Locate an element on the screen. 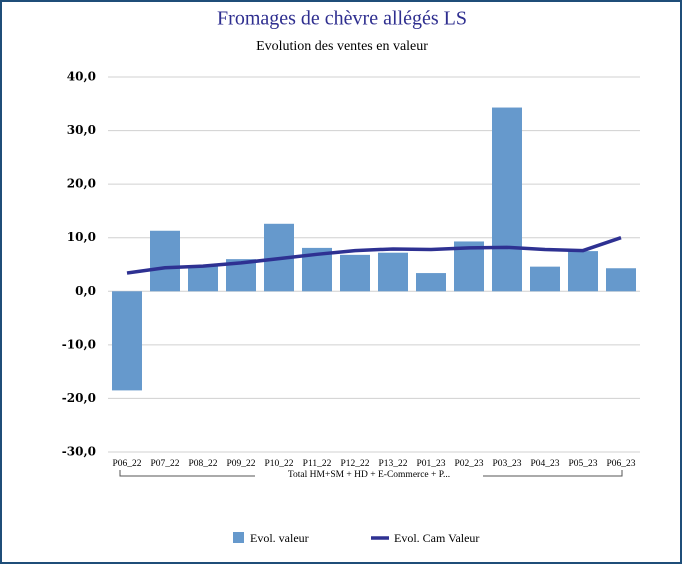  y-tick-label: 20,0 is located at coordinates (81, 184).